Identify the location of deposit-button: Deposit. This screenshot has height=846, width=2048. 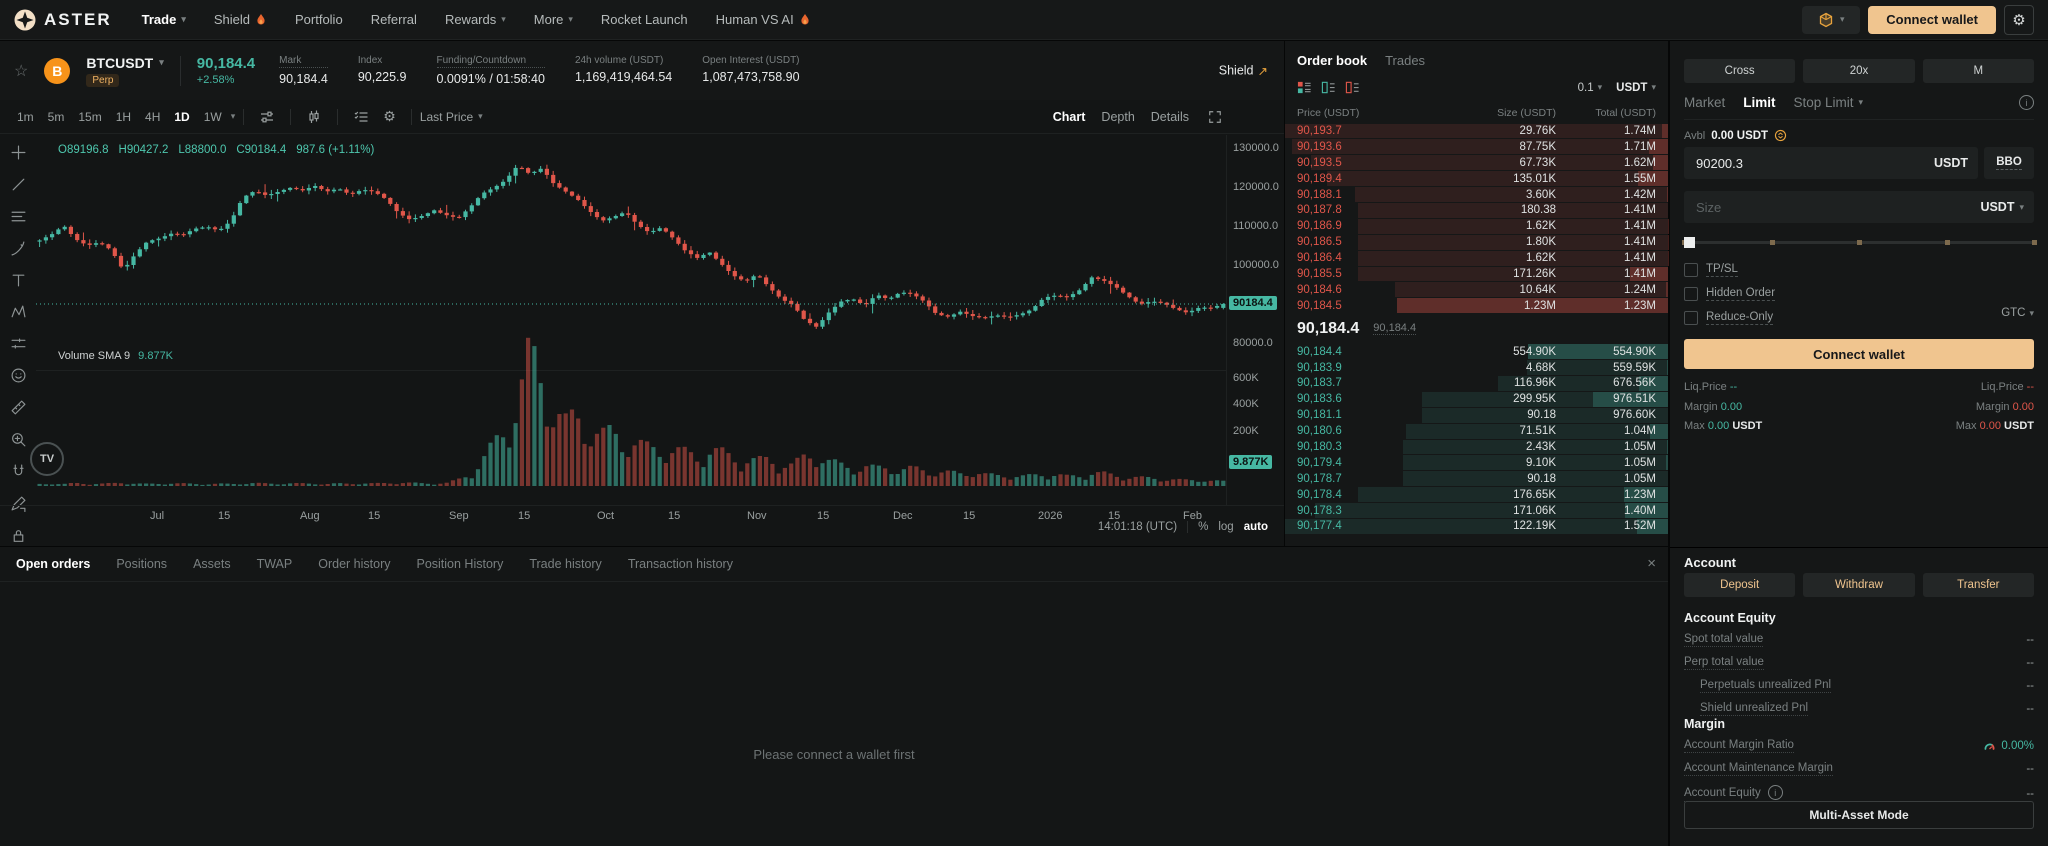
(1740, 585).